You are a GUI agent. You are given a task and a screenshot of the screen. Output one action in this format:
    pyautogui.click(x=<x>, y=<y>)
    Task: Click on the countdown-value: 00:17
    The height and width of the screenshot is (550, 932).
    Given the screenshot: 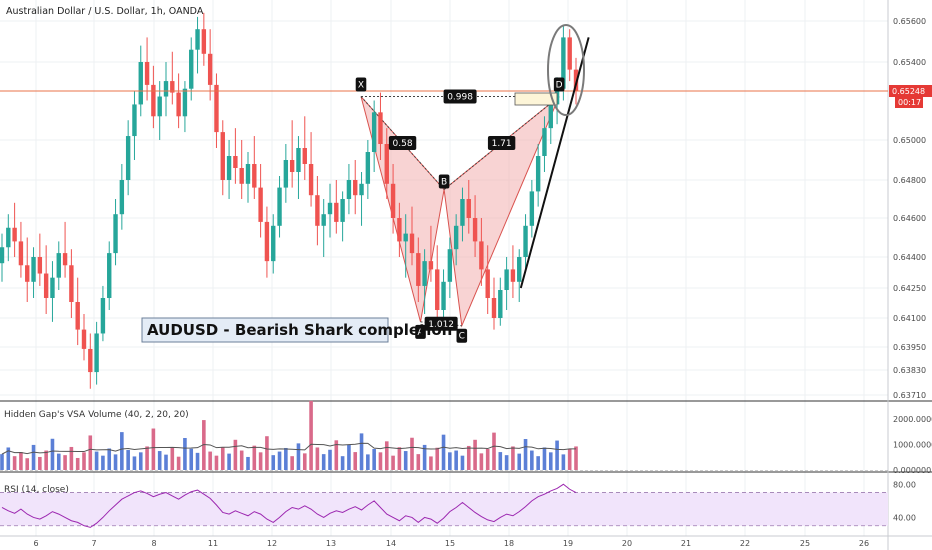 What is the action you would take?
    pyautogui.click(x=909, y=102)
    